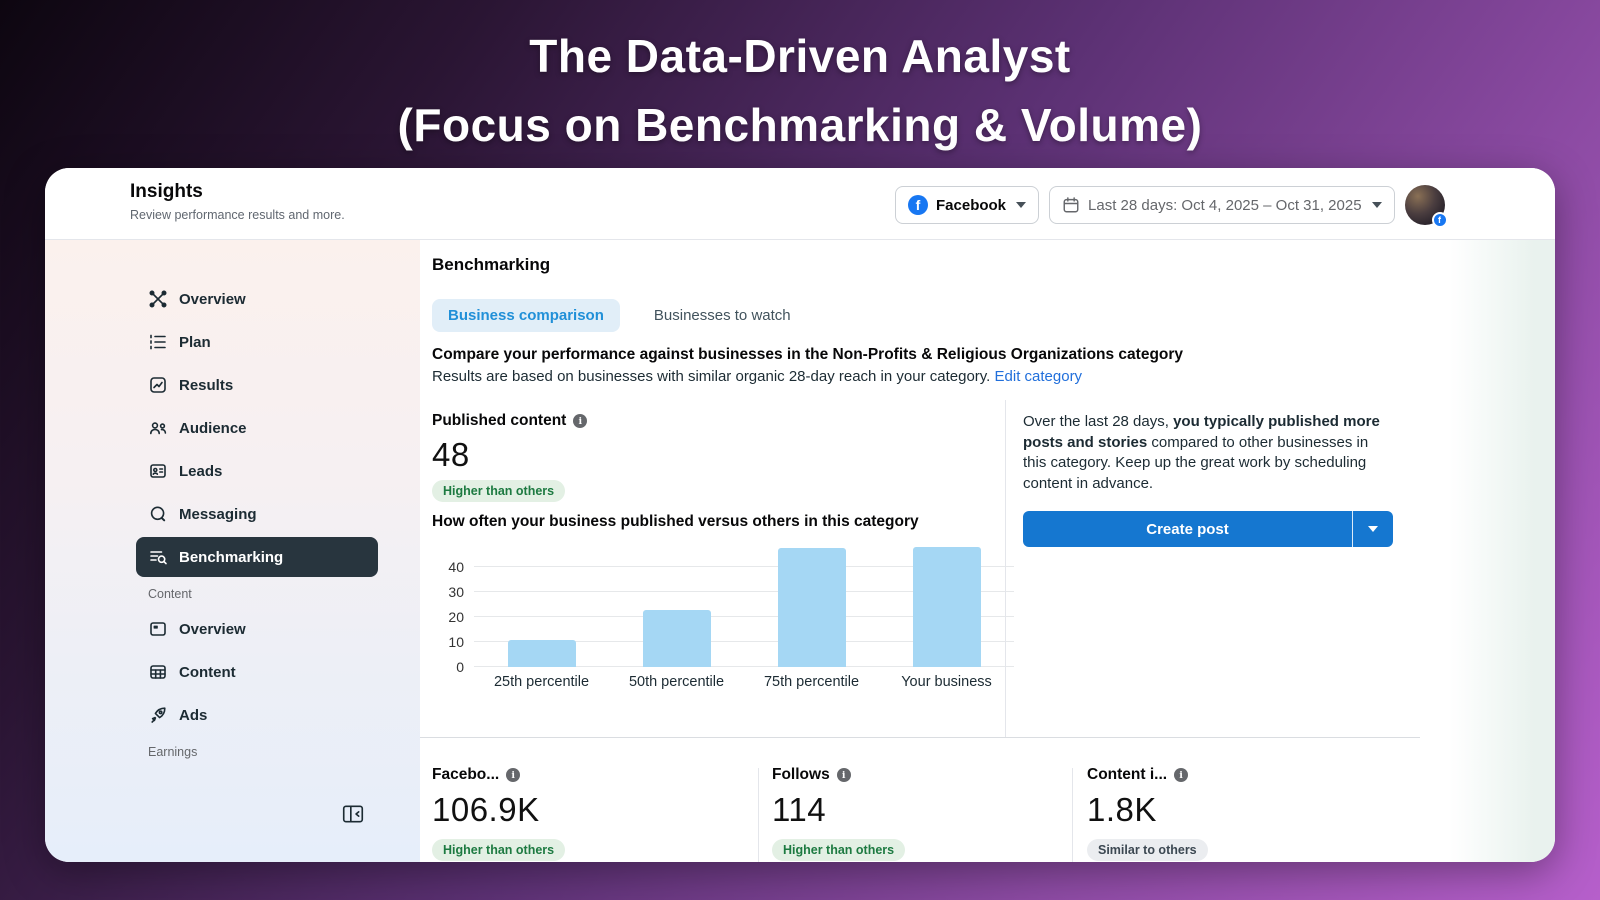  Describe the element at coordinates (193, 715) in the screenshot. I see `sidebar-item-label: Ads` at that location.